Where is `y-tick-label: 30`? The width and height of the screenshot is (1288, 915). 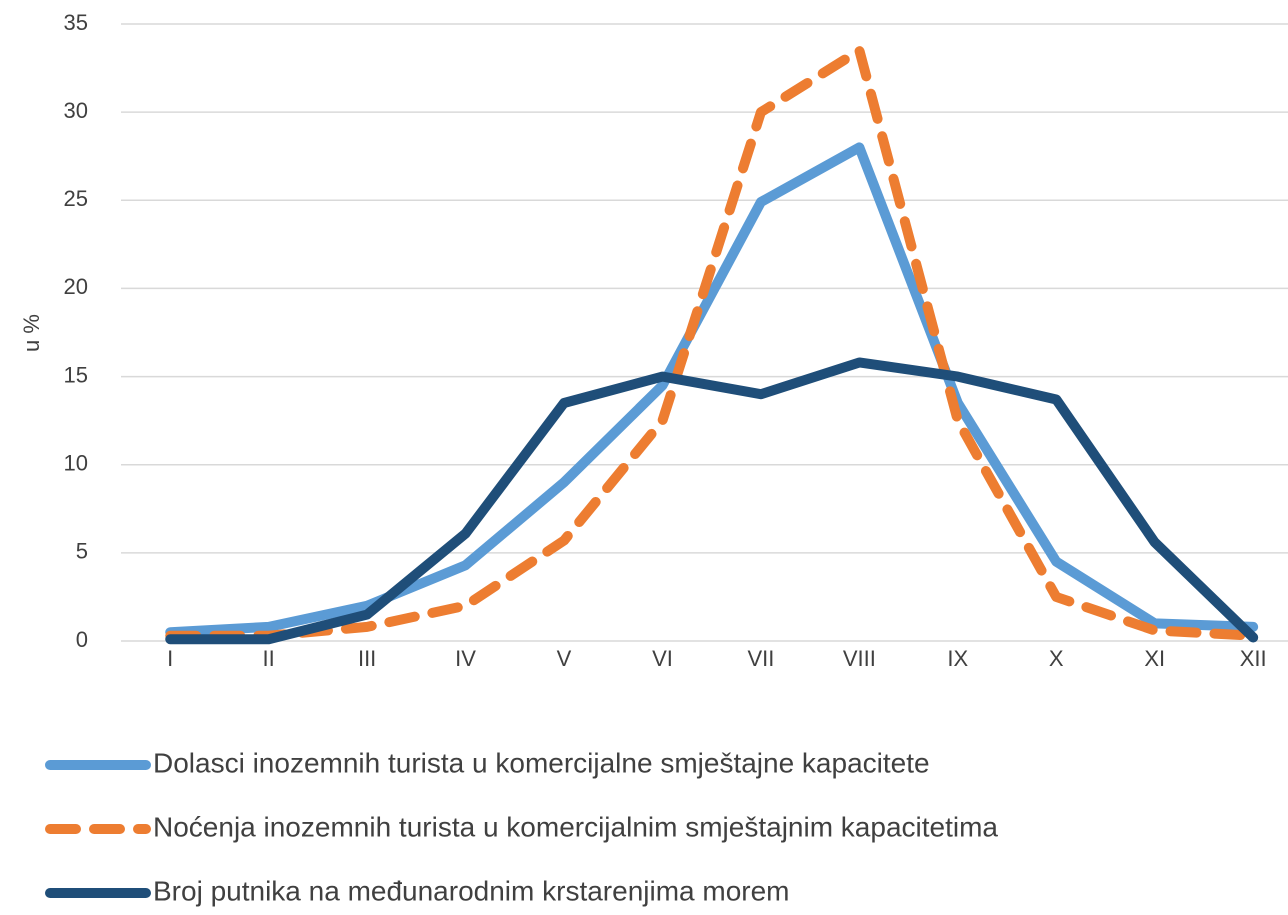
y-tick-label: 30 is located at coordinates (76, 110).